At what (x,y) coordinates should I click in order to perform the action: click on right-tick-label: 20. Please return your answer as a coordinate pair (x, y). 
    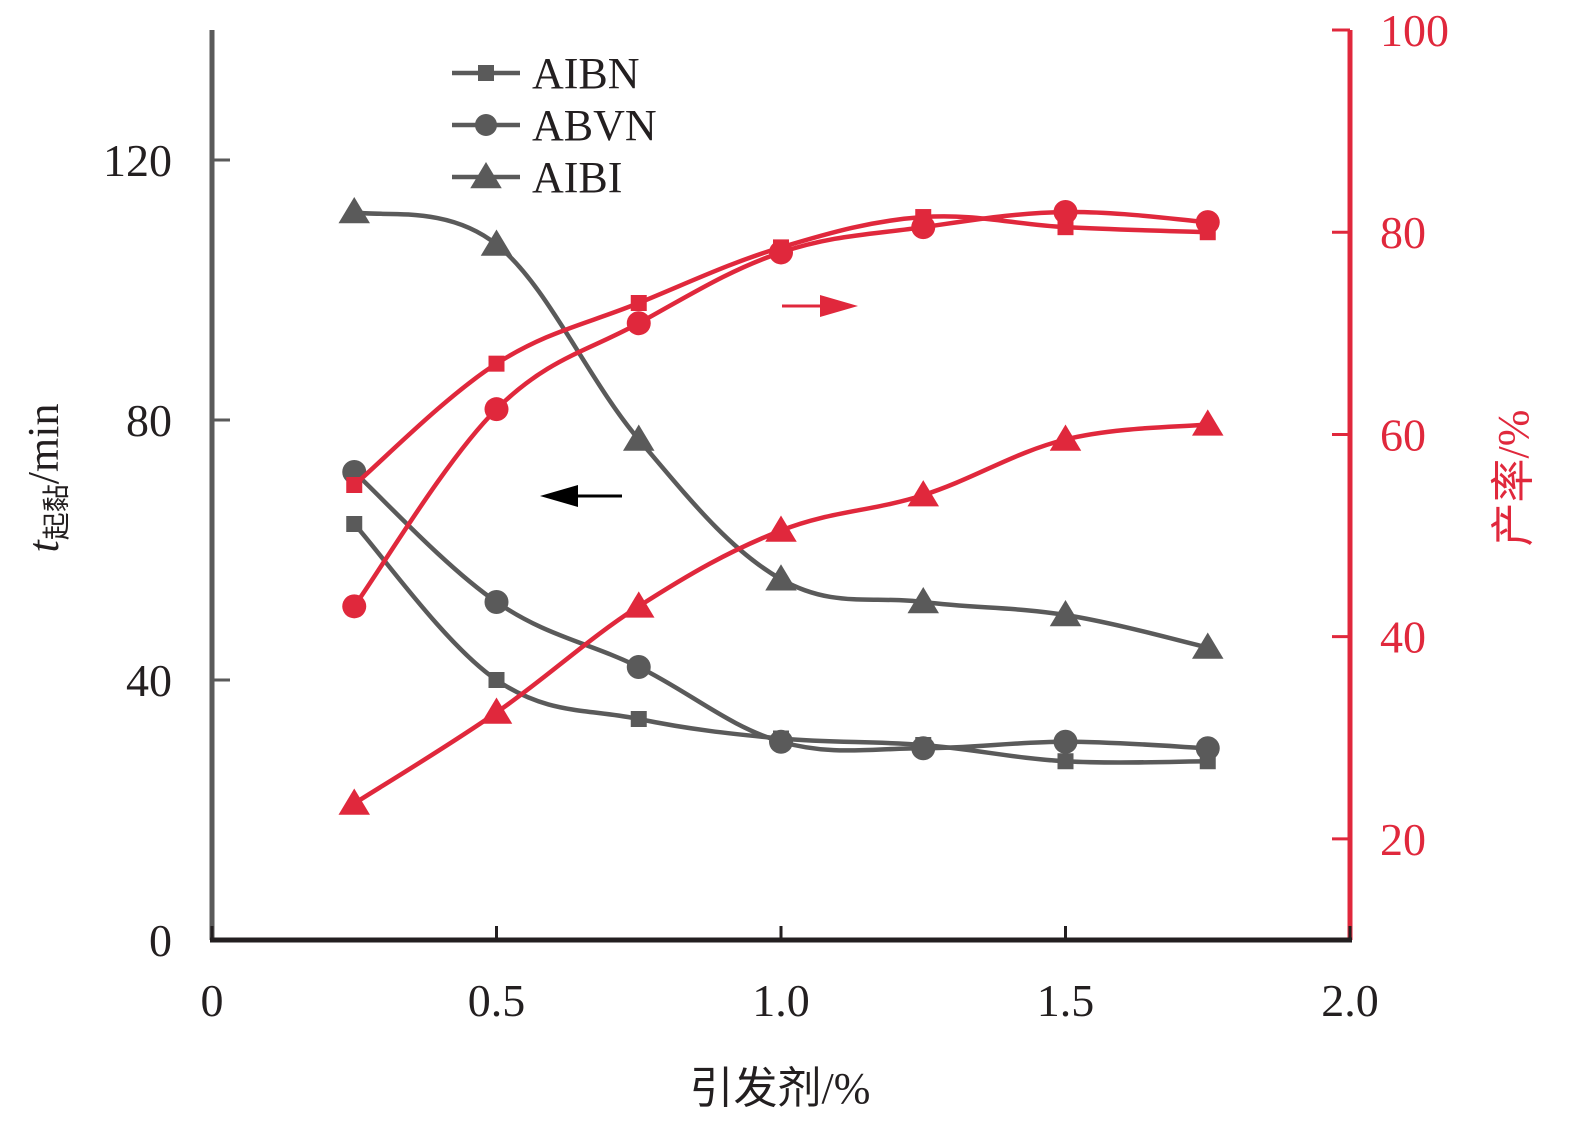
    Looking at the image, I should click on (1403, 839).